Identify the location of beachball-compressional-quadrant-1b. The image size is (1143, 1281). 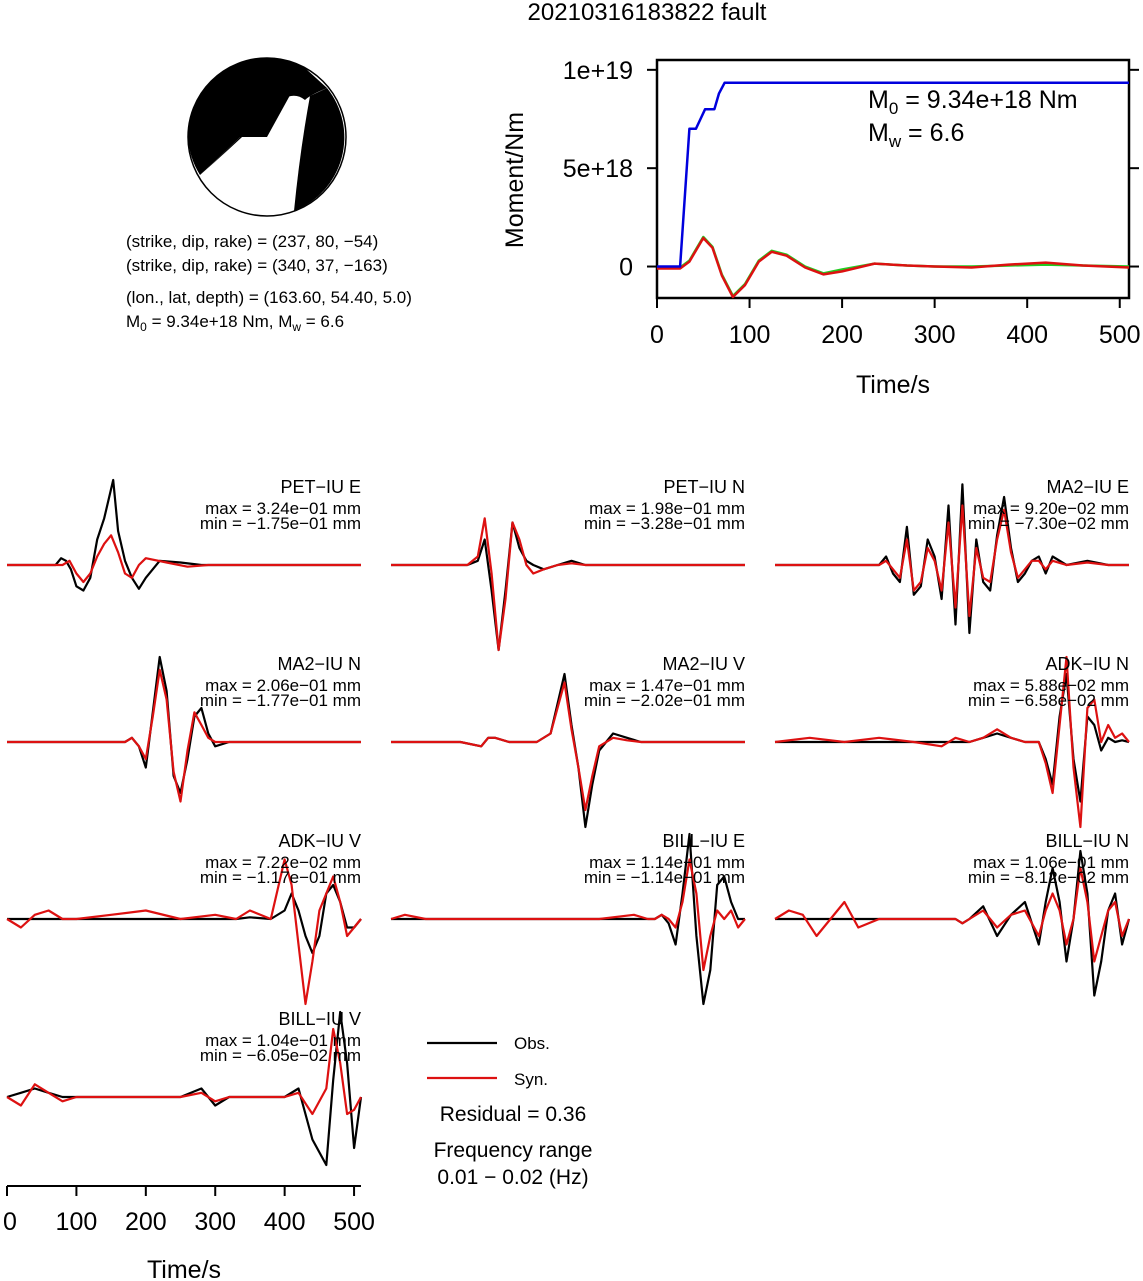
(246, 121).